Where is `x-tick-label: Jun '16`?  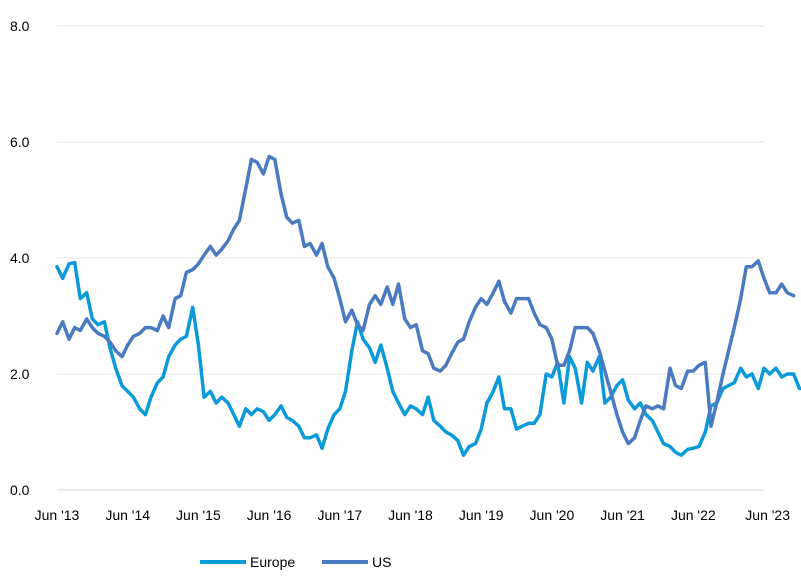
x-tick-label: Jun '16 is located at coordinates (269, 515).